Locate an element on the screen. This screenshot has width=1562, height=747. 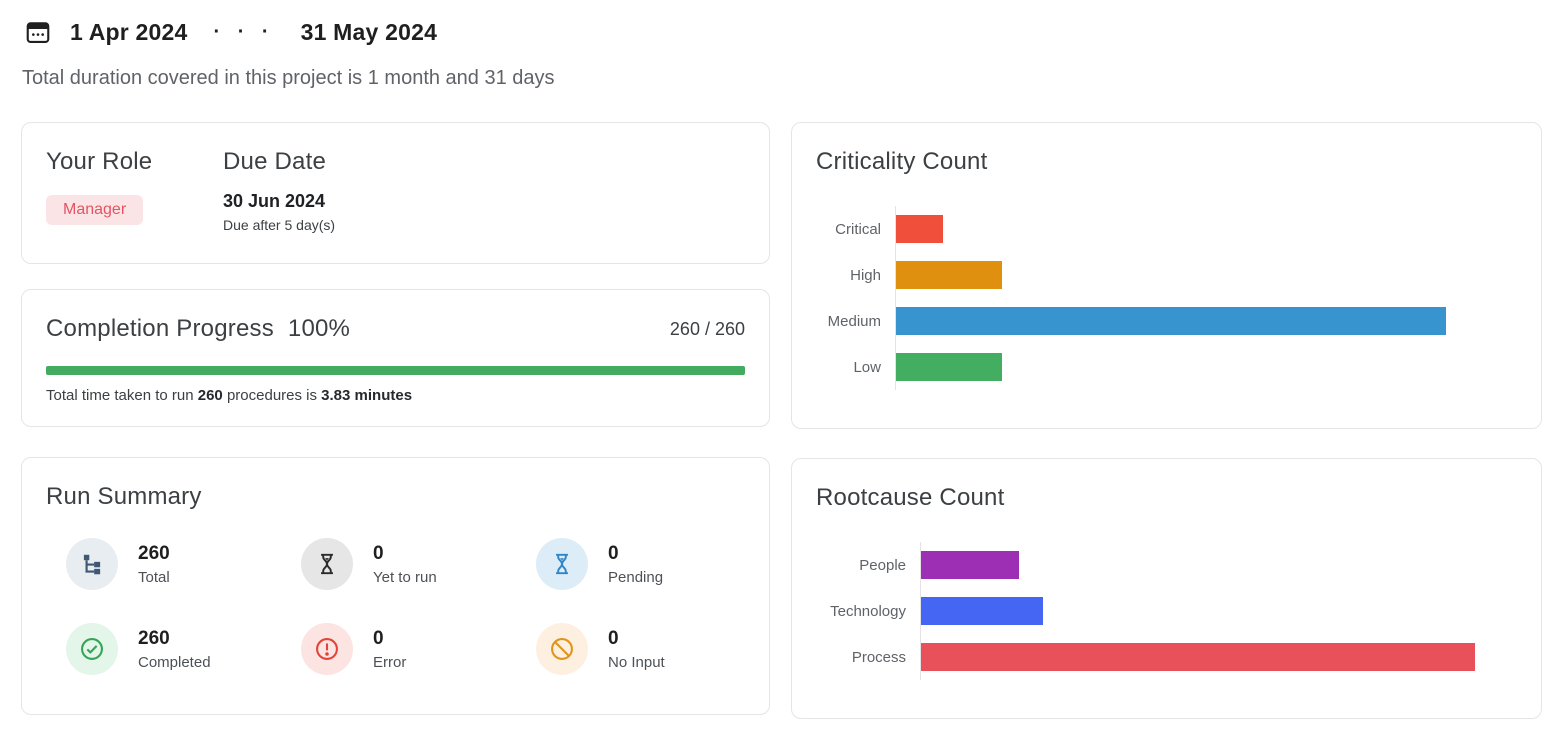
stat-label: Pending is located at coordinates (636, 577).